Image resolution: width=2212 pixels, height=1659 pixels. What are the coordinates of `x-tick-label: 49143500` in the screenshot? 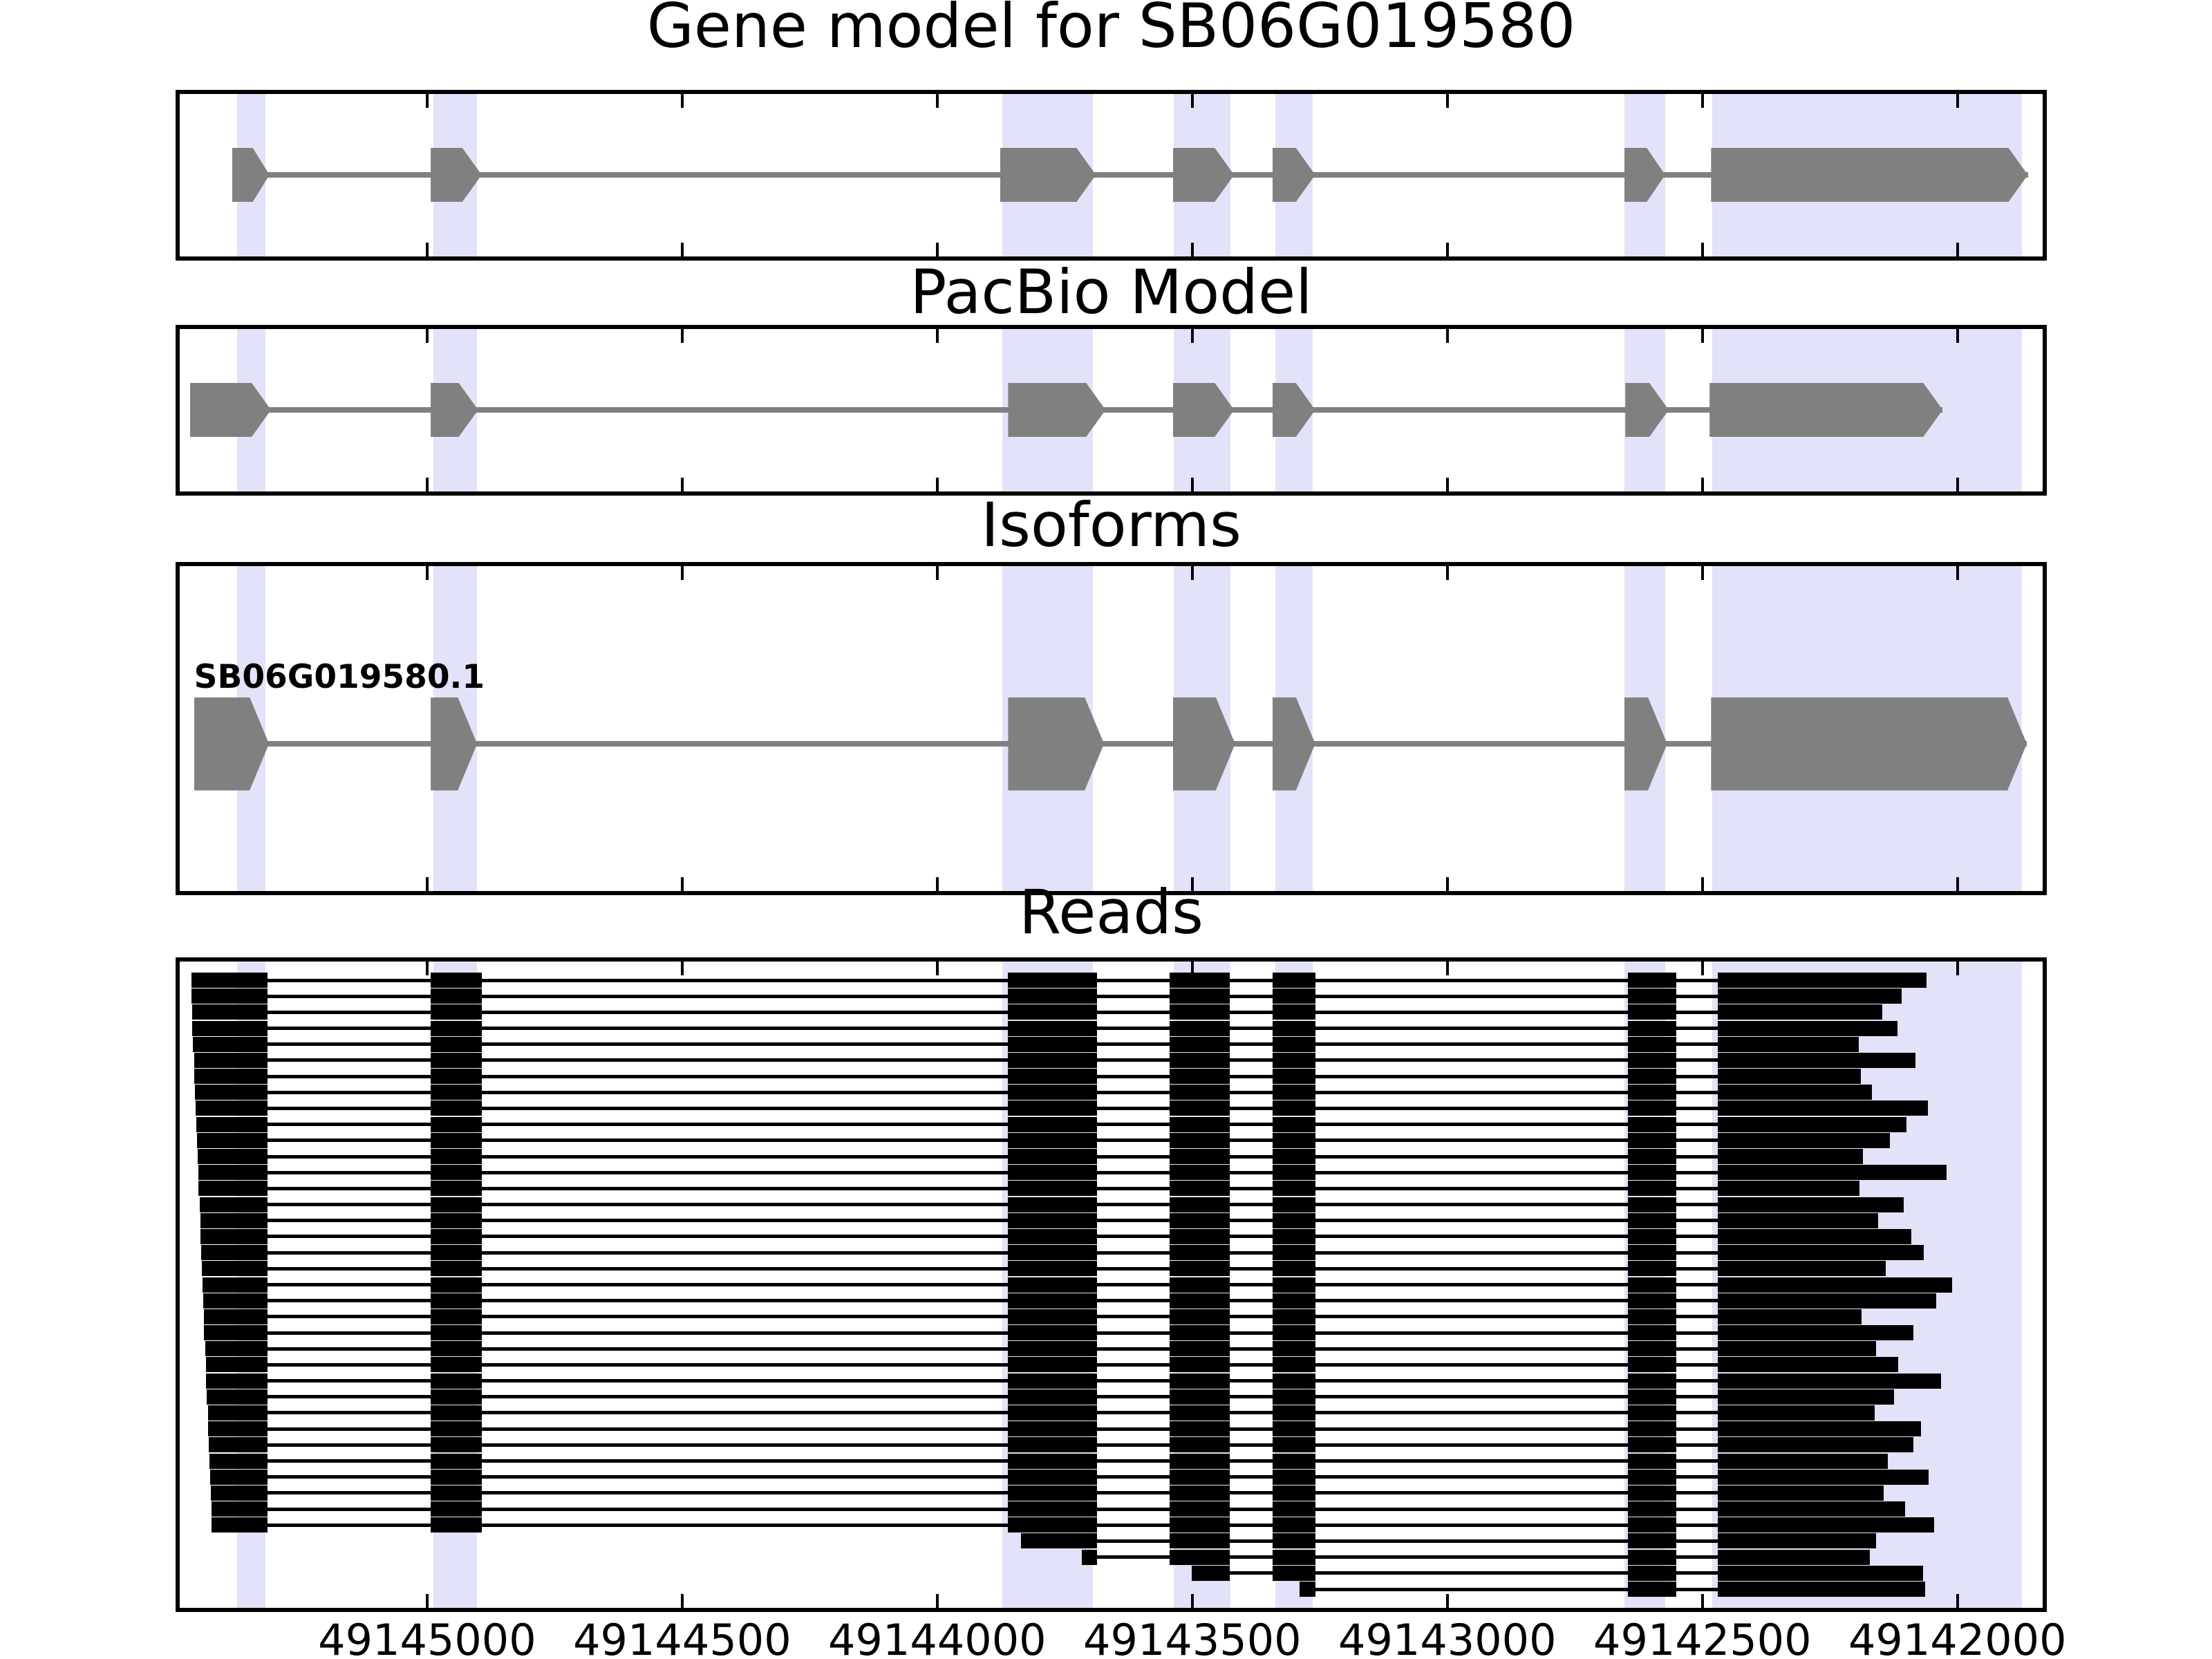 It's located at (1192, 1637).